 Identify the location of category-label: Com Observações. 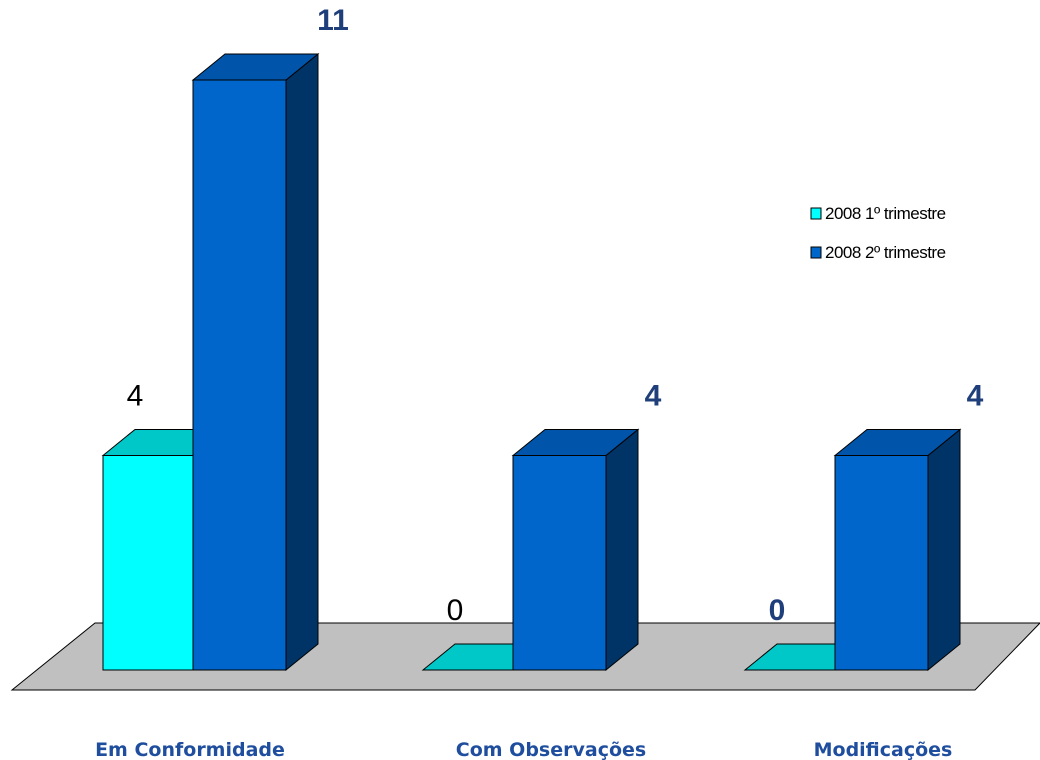
(551, 749).